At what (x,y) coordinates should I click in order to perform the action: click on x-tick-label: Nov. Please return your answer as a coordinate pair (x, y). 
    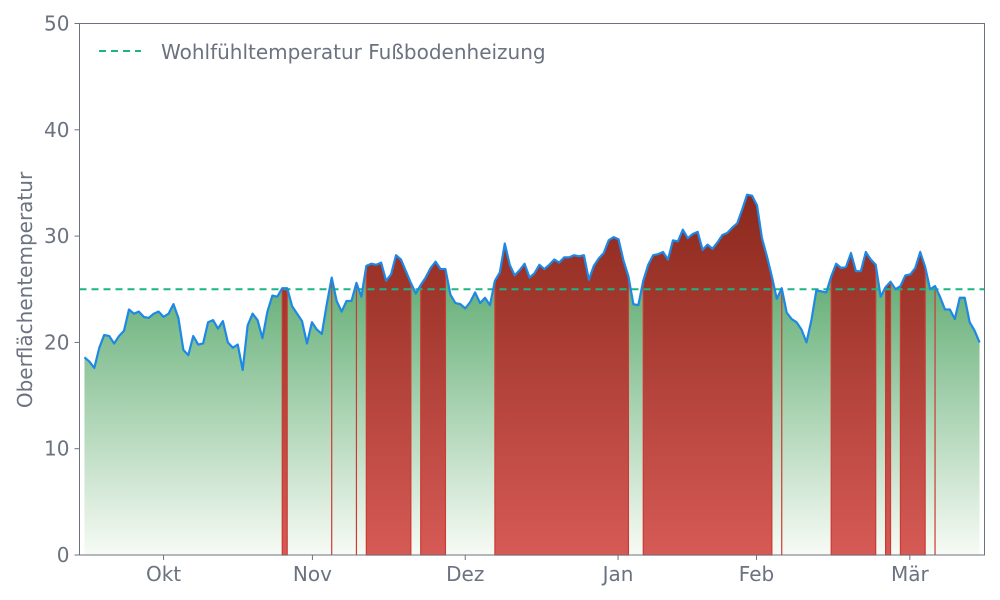
    Looking at the image, I should click on (312, 574).